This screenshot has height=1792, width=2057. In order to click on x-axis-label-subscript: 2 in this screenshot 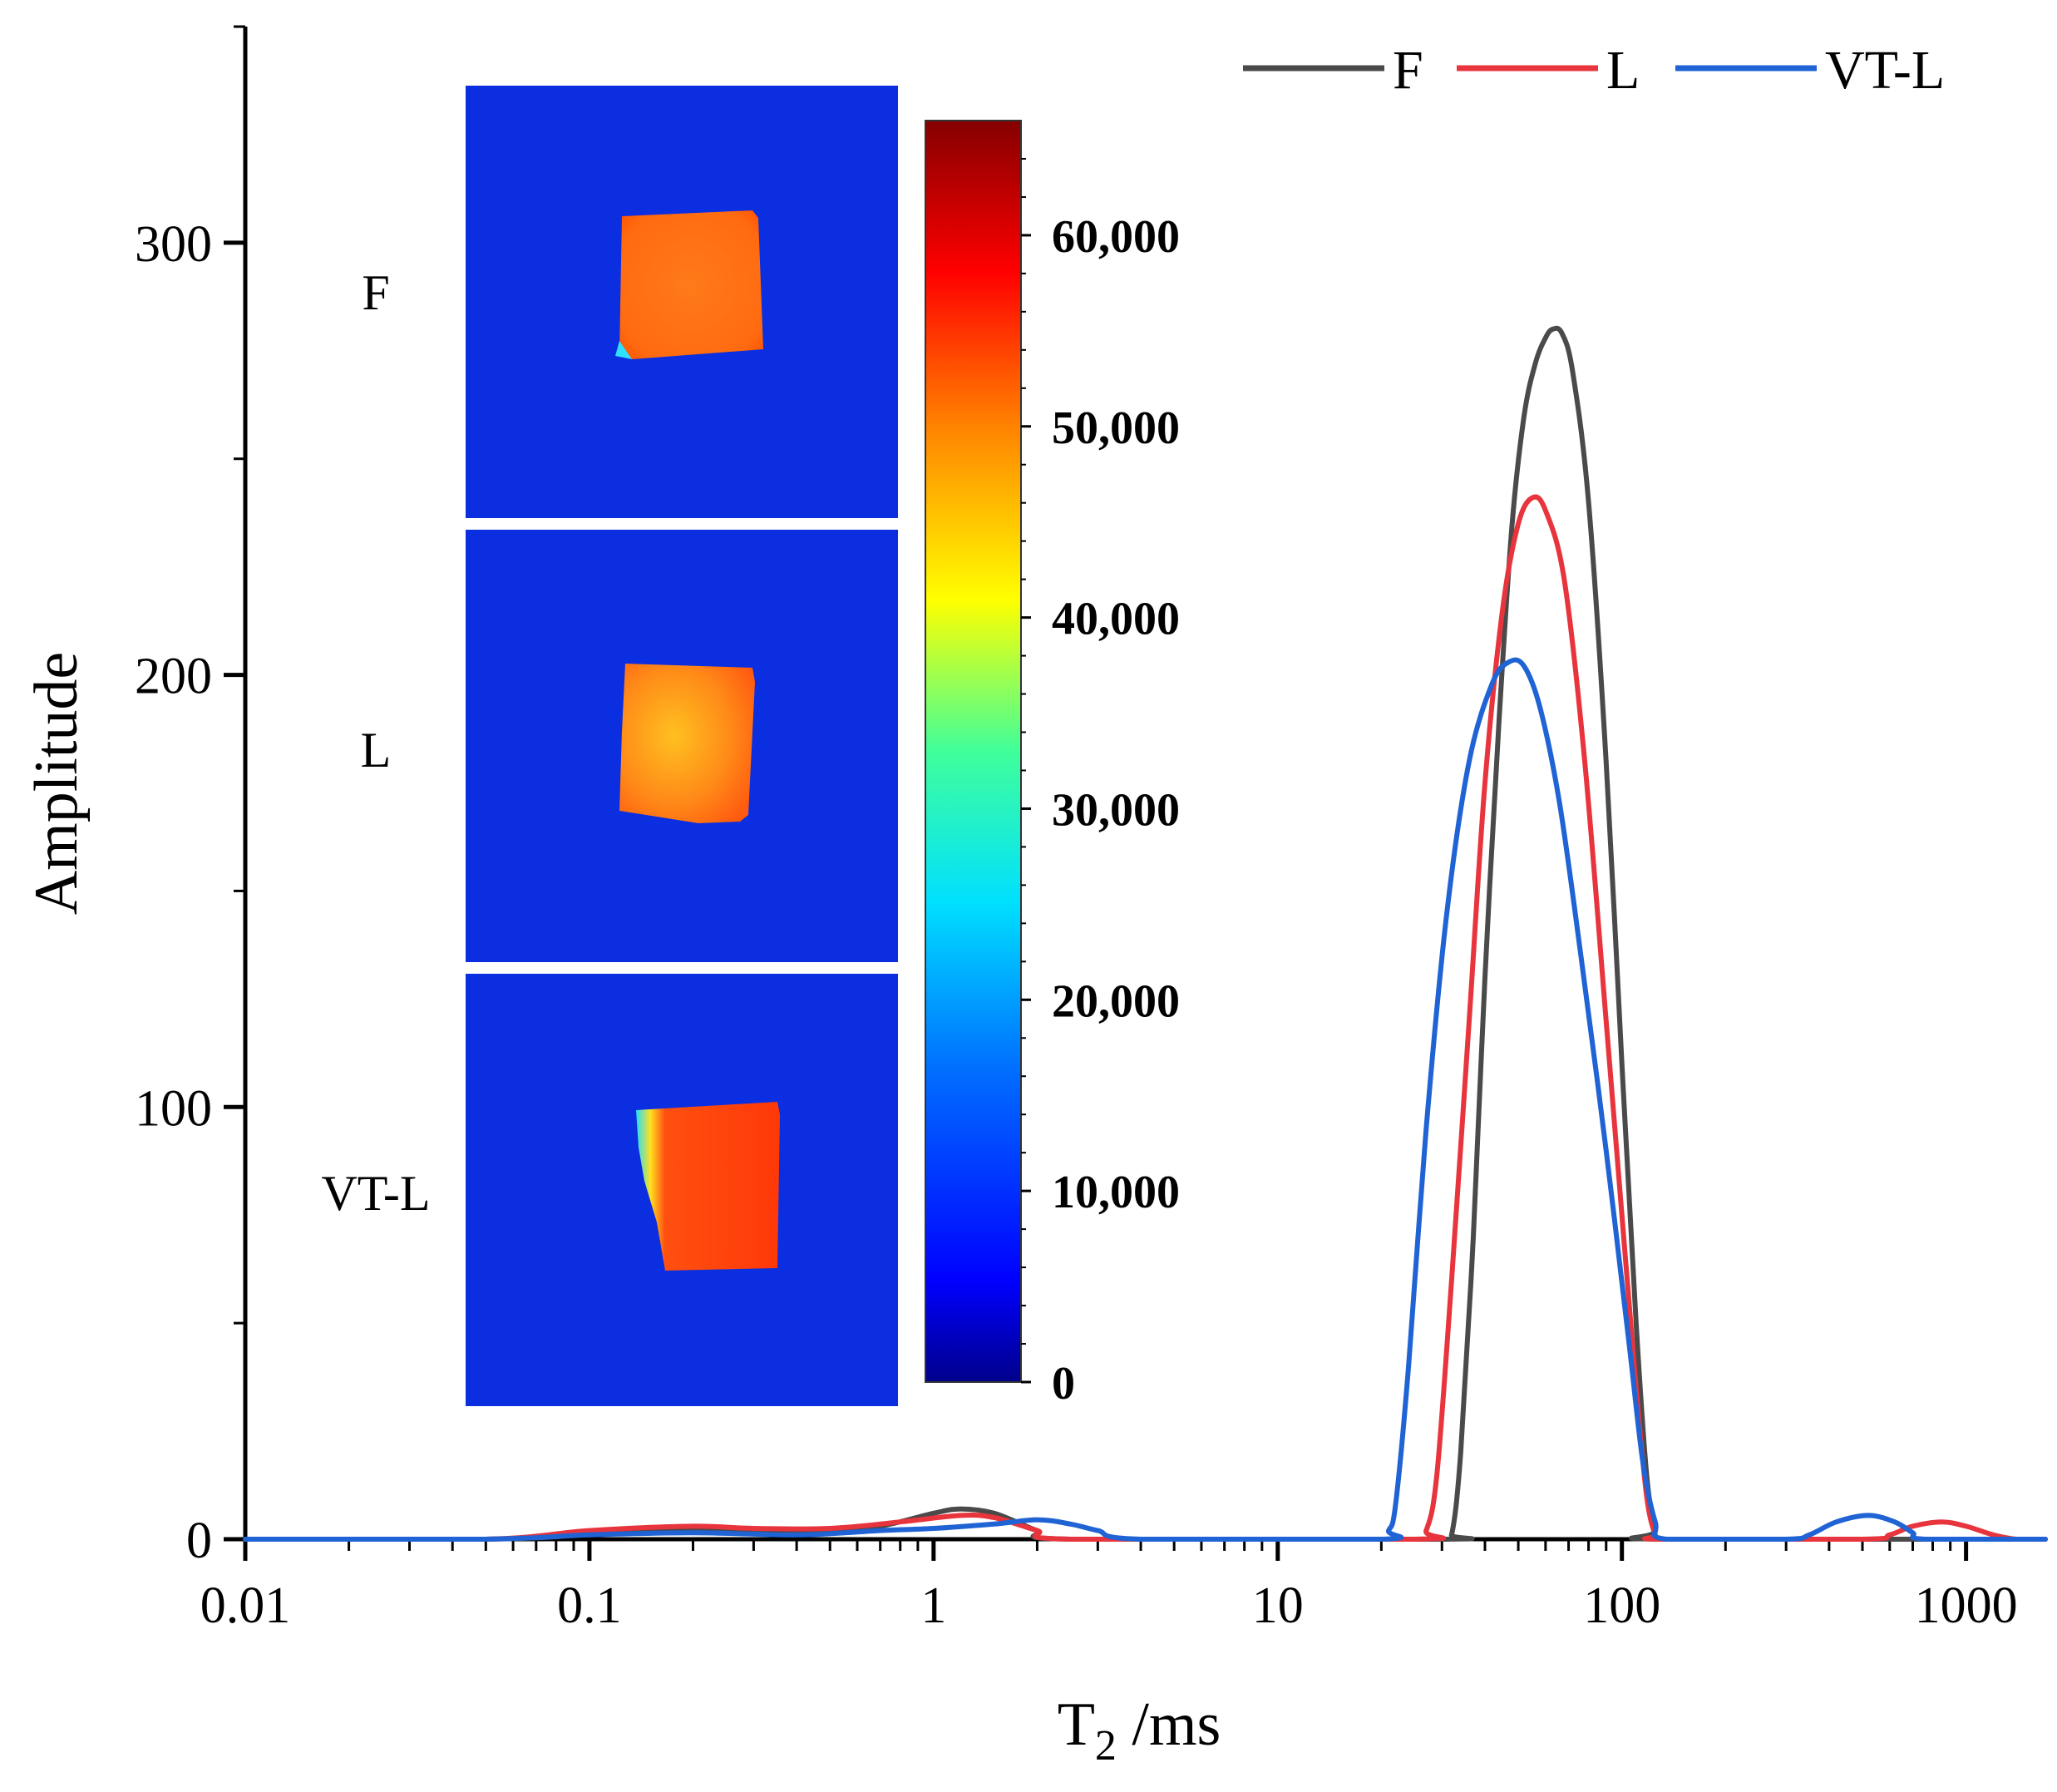, I will do `click(1106, 1746)`.